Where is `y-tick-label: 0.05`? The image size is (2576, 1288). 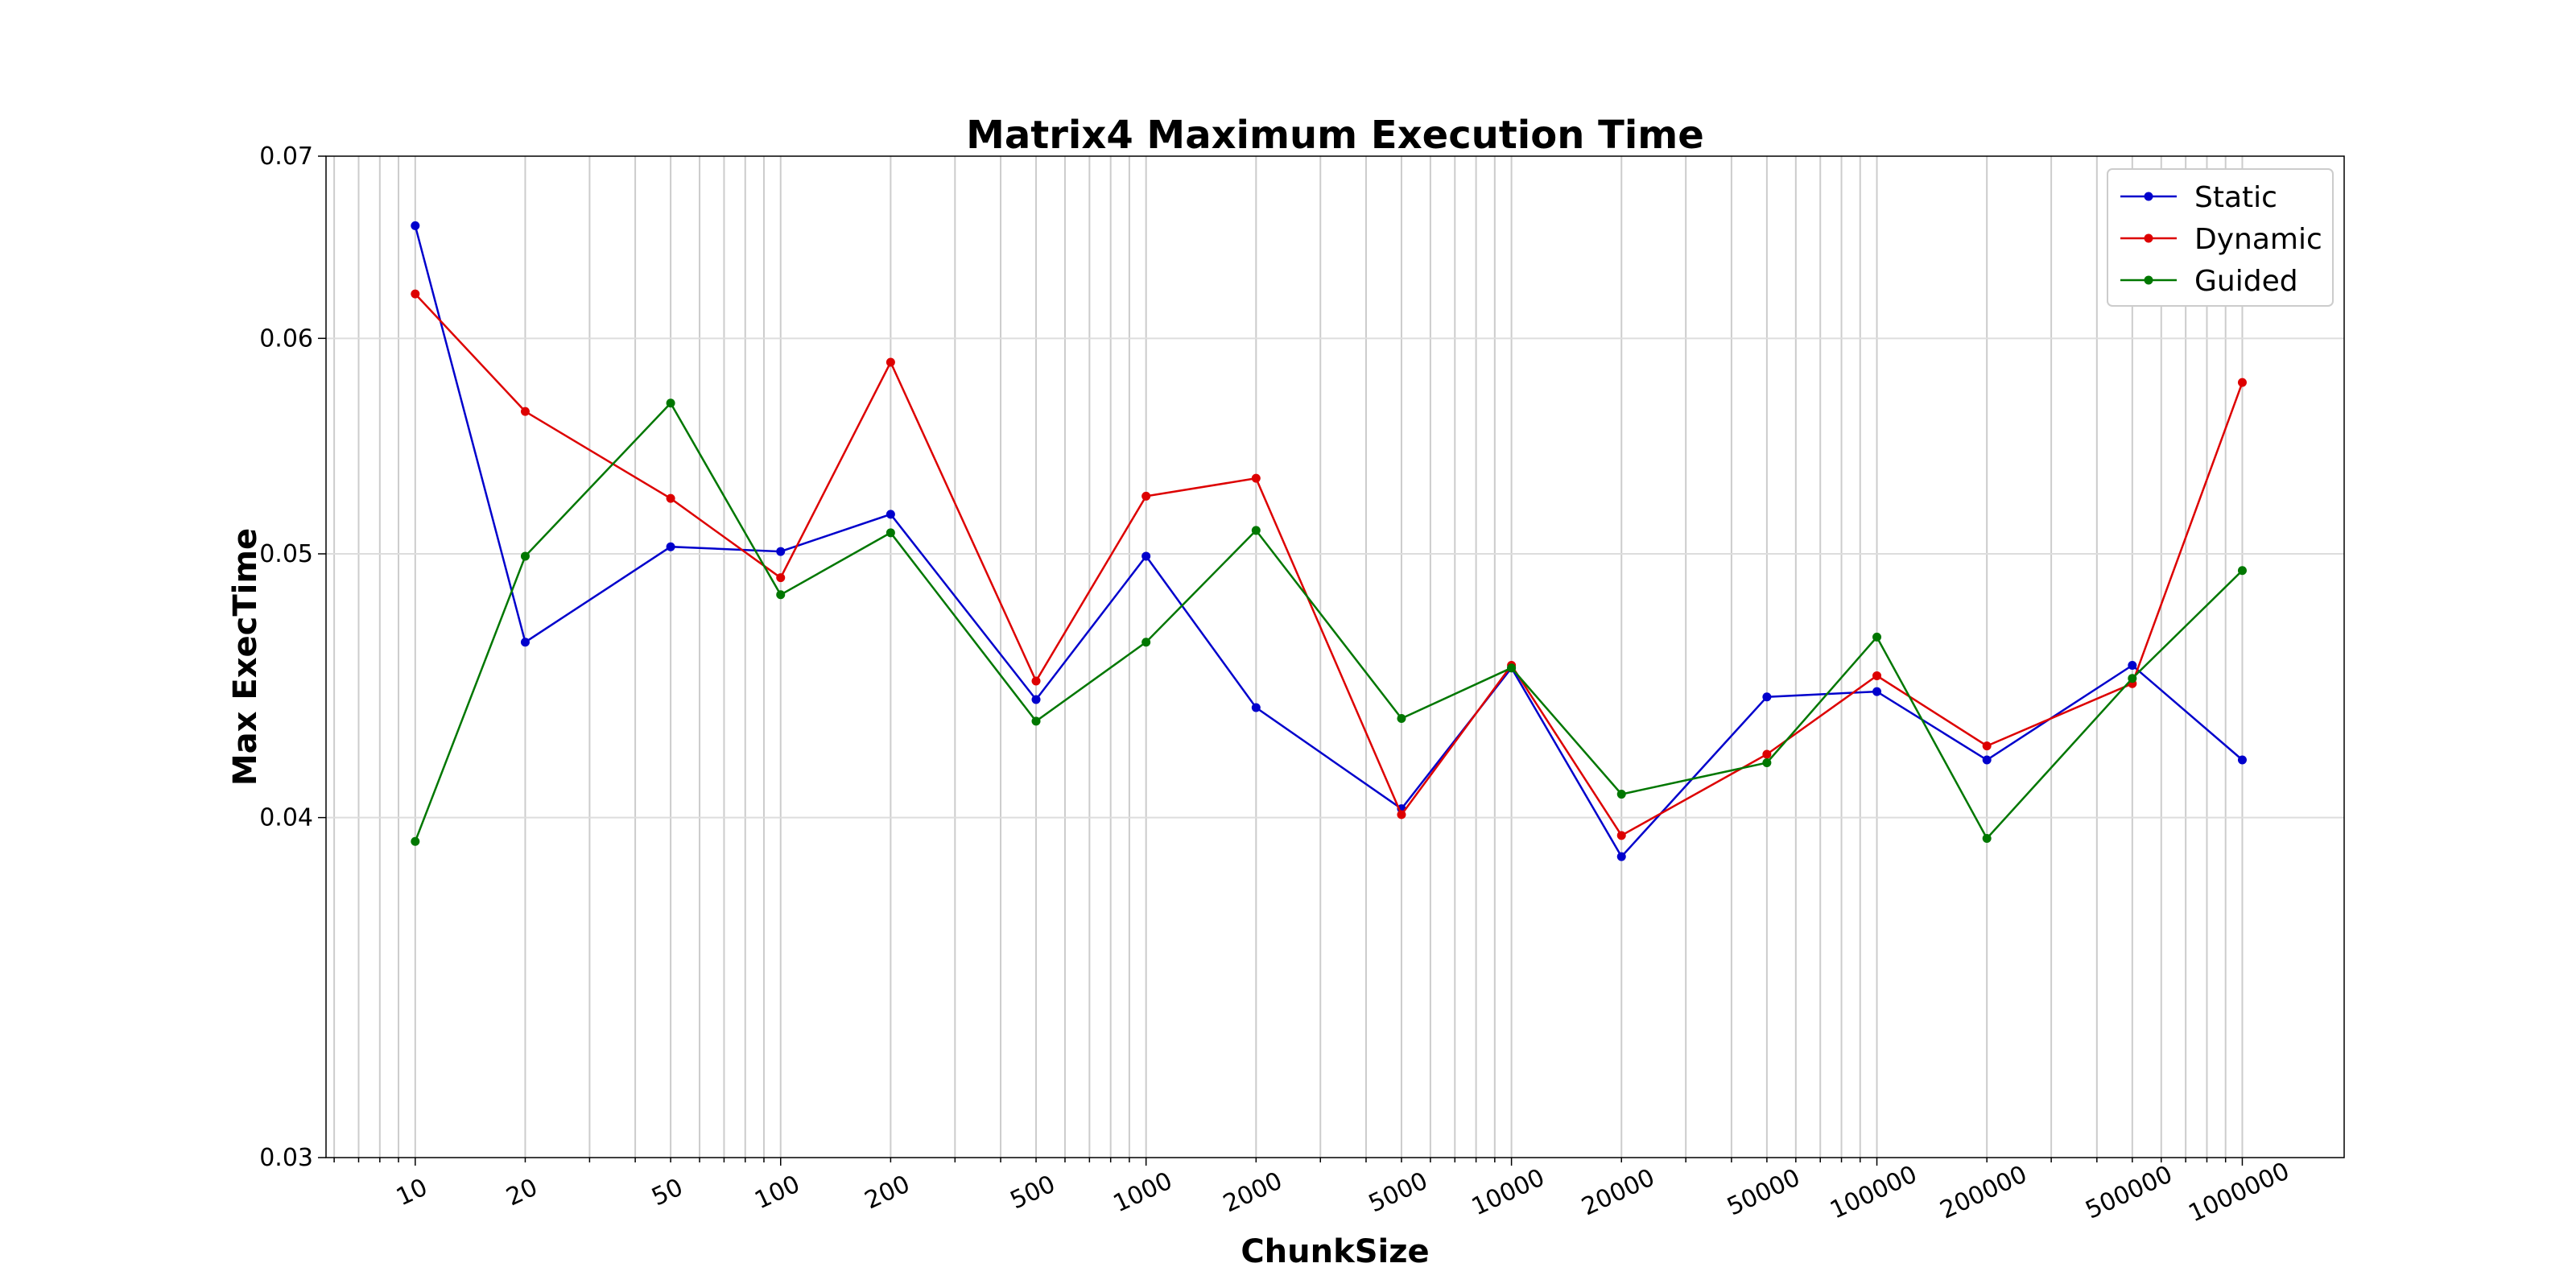
y-tick-label: 0.05 is located at coordinates (286, 554).